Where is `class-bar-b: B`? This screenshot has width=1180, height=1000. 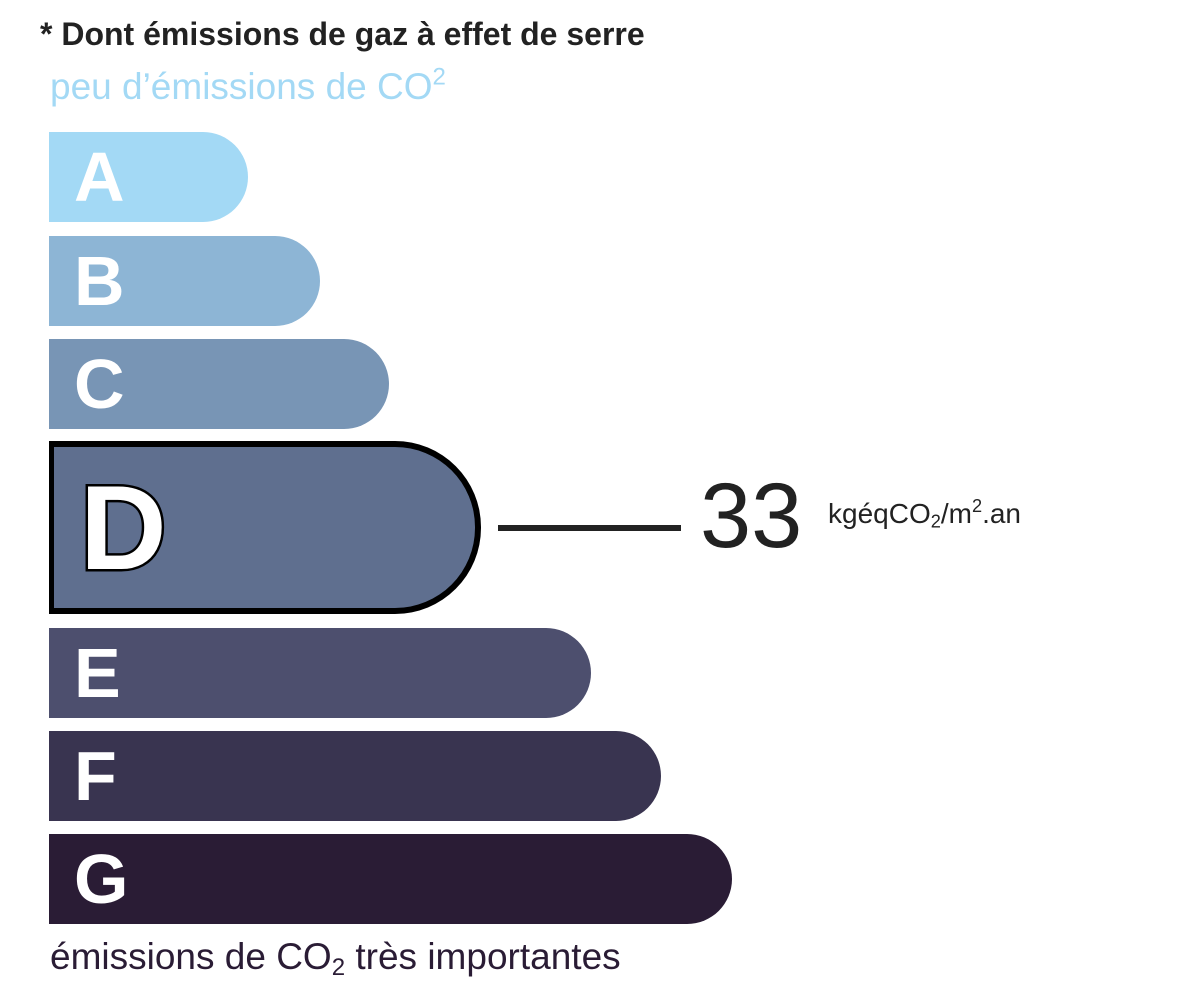
class-bar-b: B is located at coordinates (184, 281).